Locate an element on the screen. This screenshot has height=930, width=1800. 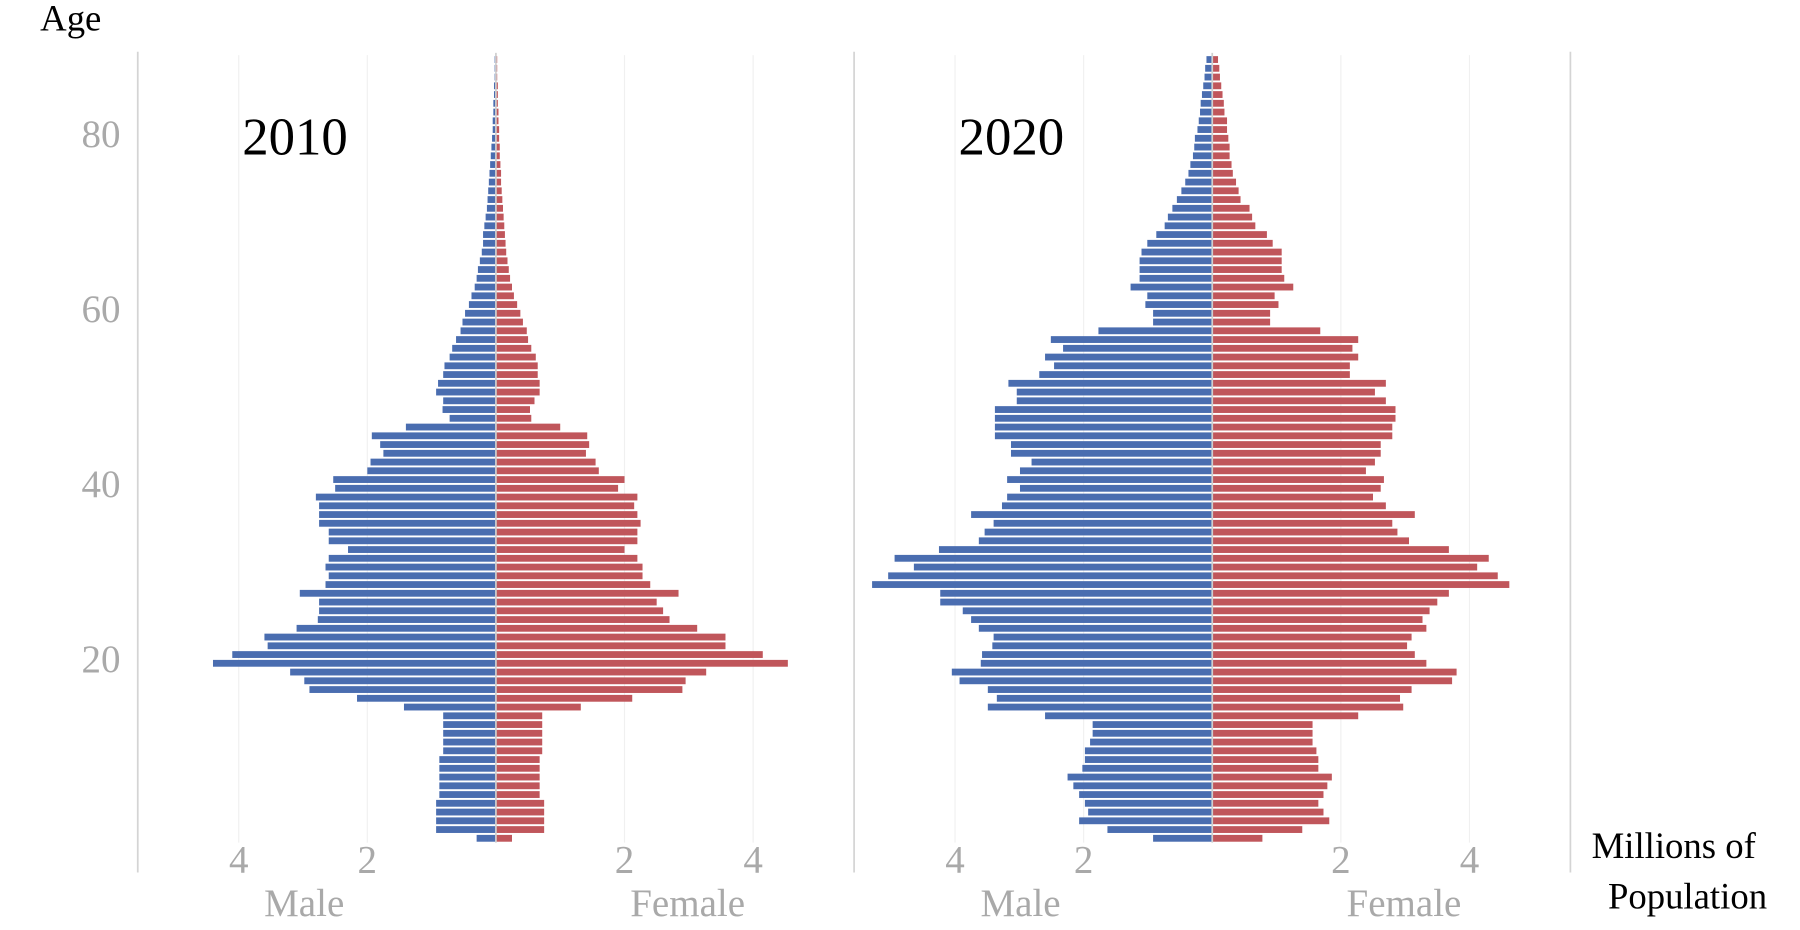
x-axis-title: Millions of is located at coordinates (1674, 845).